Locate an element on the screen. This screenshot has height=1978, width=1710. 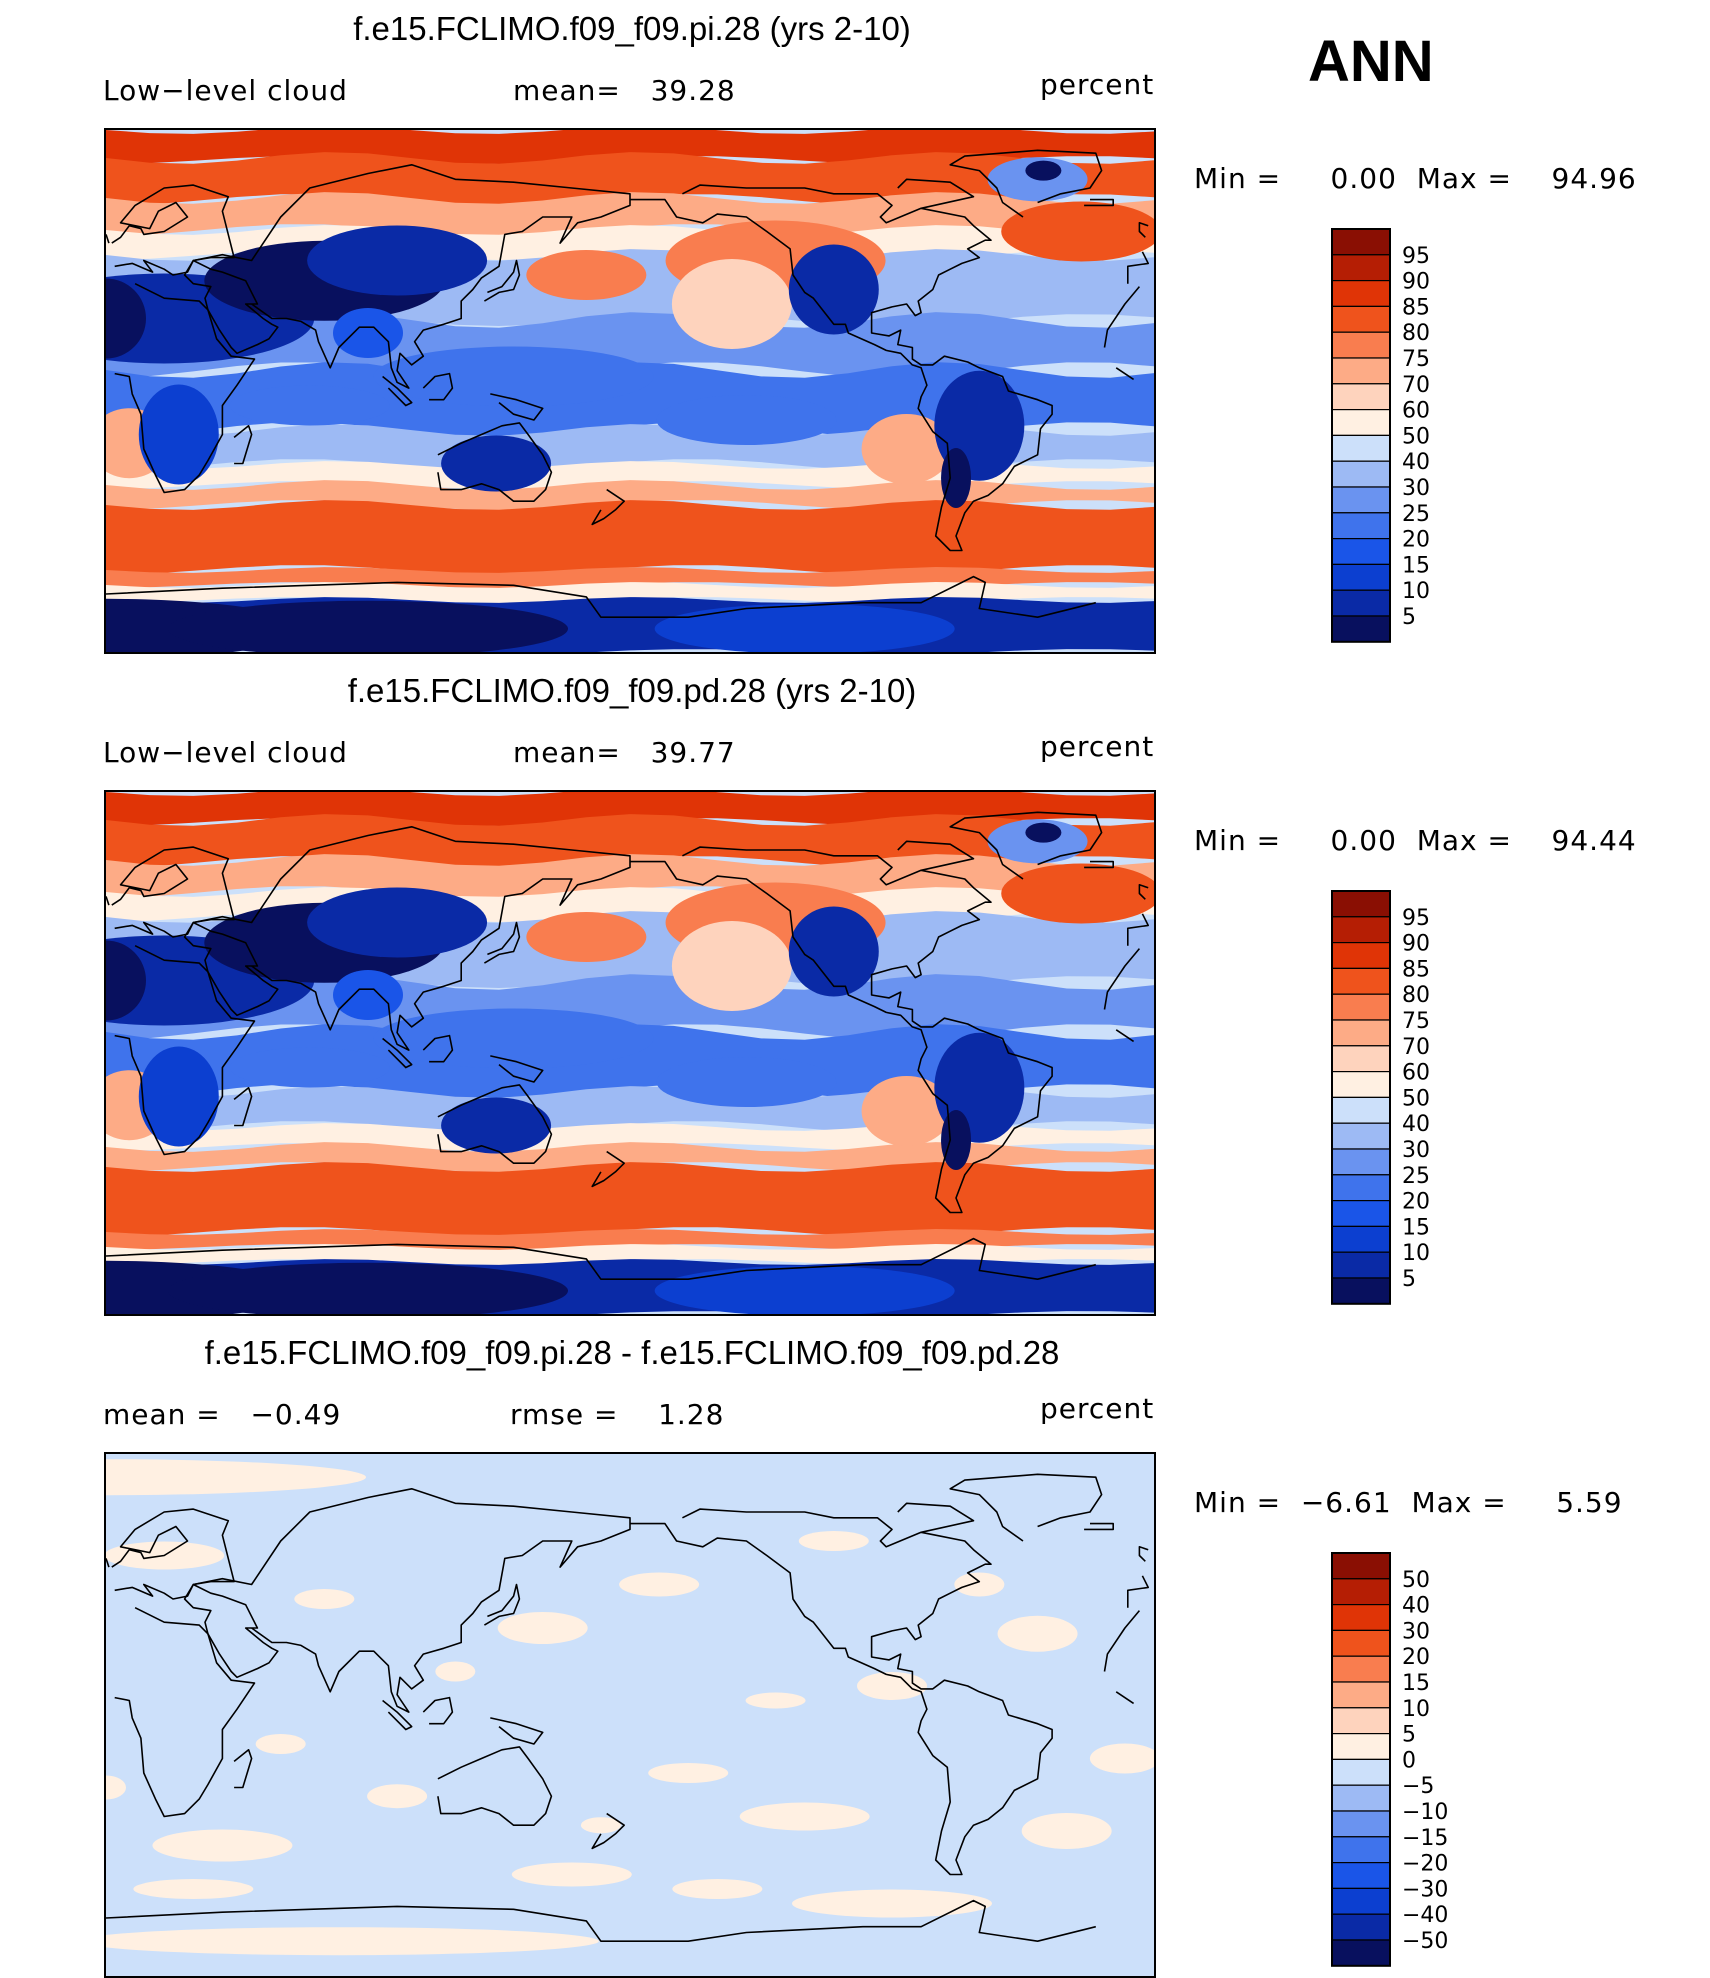
panel-3-minmax: Min = −6.61 Max = 5.59 is located at coordinates (1408, 1502).